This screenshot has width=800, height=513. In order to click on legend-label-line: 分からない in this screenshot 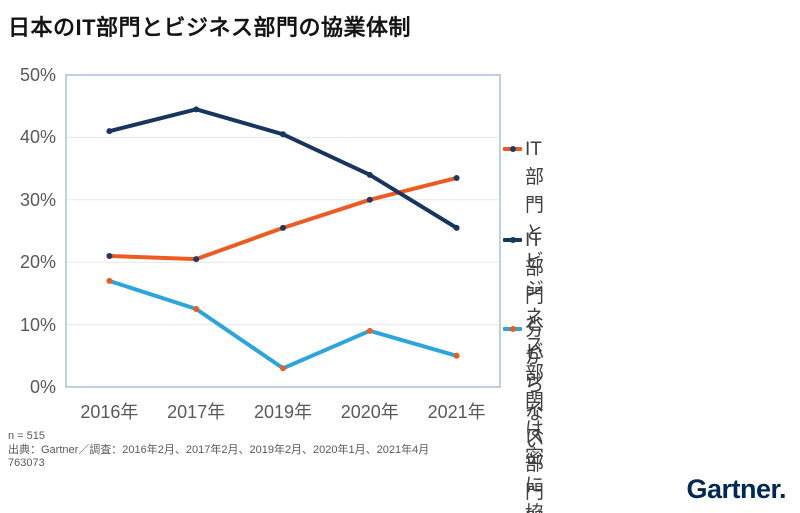, I will do `click(535, 385)`.